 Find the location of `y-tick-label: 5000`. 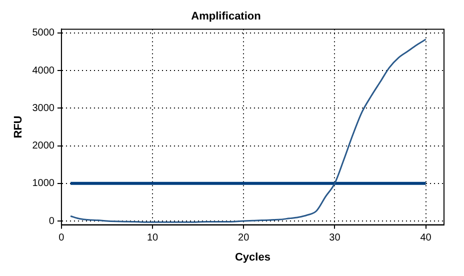

y-tick-label: 5000 is located at coordinates (43, 33).